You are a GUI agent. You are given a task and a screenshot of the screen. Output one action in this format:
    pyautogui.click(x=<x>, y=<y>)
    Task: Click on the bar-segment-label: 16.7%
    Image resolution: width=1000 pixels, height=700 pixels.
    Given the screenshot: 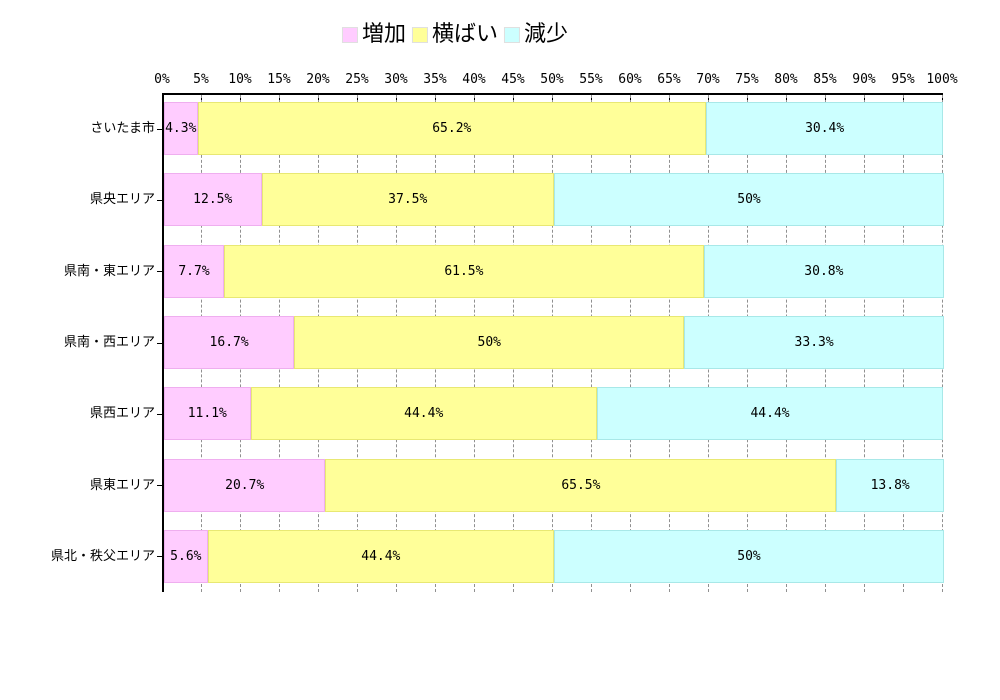 What is the action you would take?
    pyautogui.click(x=229, y=342)
    